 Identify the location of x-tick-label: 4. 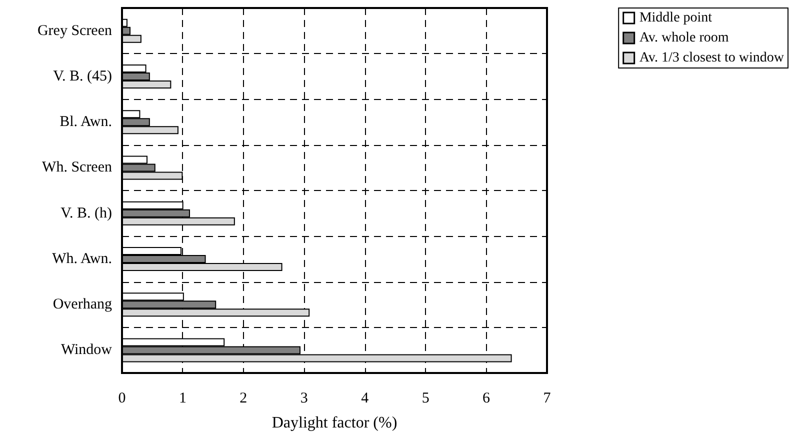
(365, 398).